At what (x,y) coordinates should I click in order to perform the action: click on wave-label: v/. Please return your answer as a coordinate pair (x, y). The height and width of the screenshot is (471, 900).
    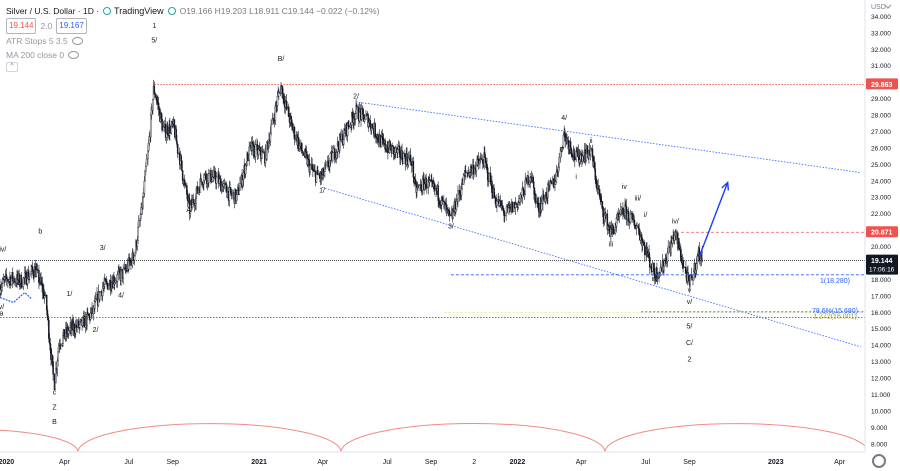
    Looking at the image, I should click on (2, 307).